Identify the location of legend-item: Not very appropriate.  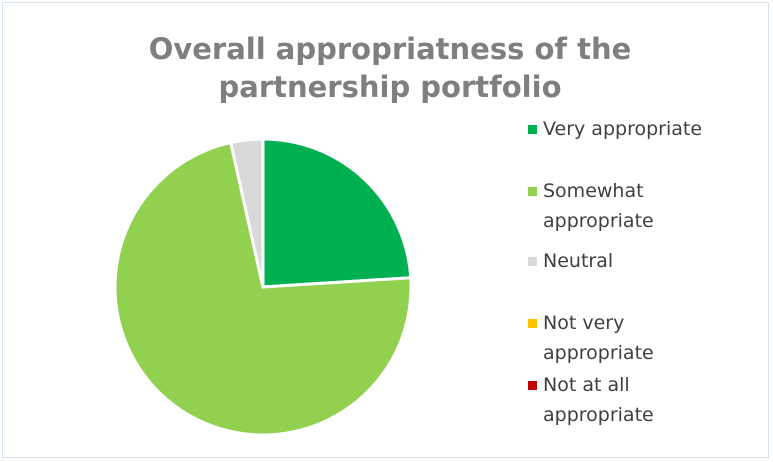
(630, 338).